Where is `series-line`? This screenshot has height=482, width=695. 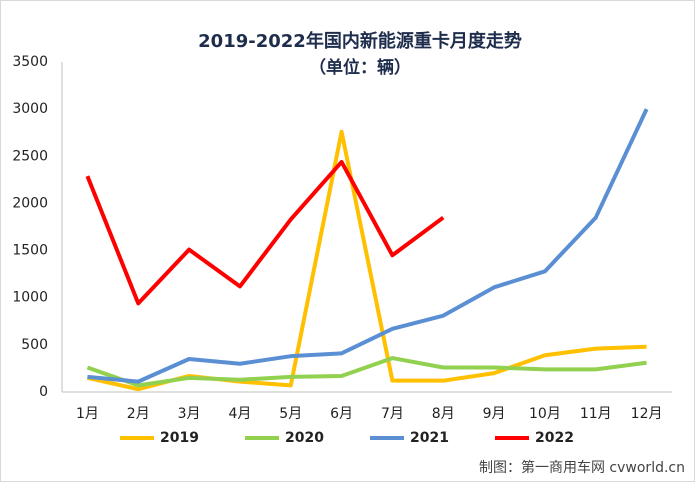
series-line is located at coordinates (366, 372).